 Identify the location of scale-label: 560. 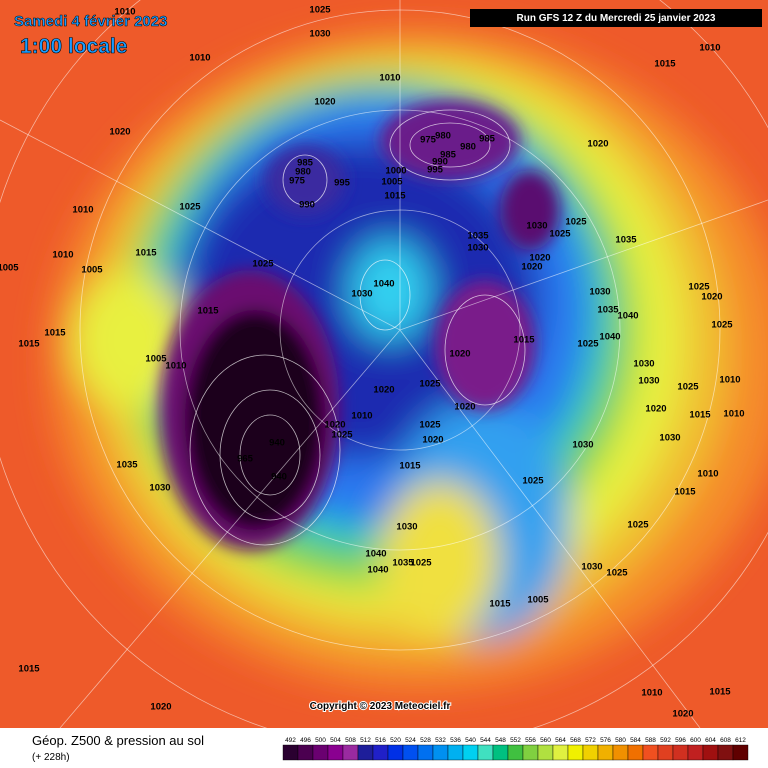
(545, 740).